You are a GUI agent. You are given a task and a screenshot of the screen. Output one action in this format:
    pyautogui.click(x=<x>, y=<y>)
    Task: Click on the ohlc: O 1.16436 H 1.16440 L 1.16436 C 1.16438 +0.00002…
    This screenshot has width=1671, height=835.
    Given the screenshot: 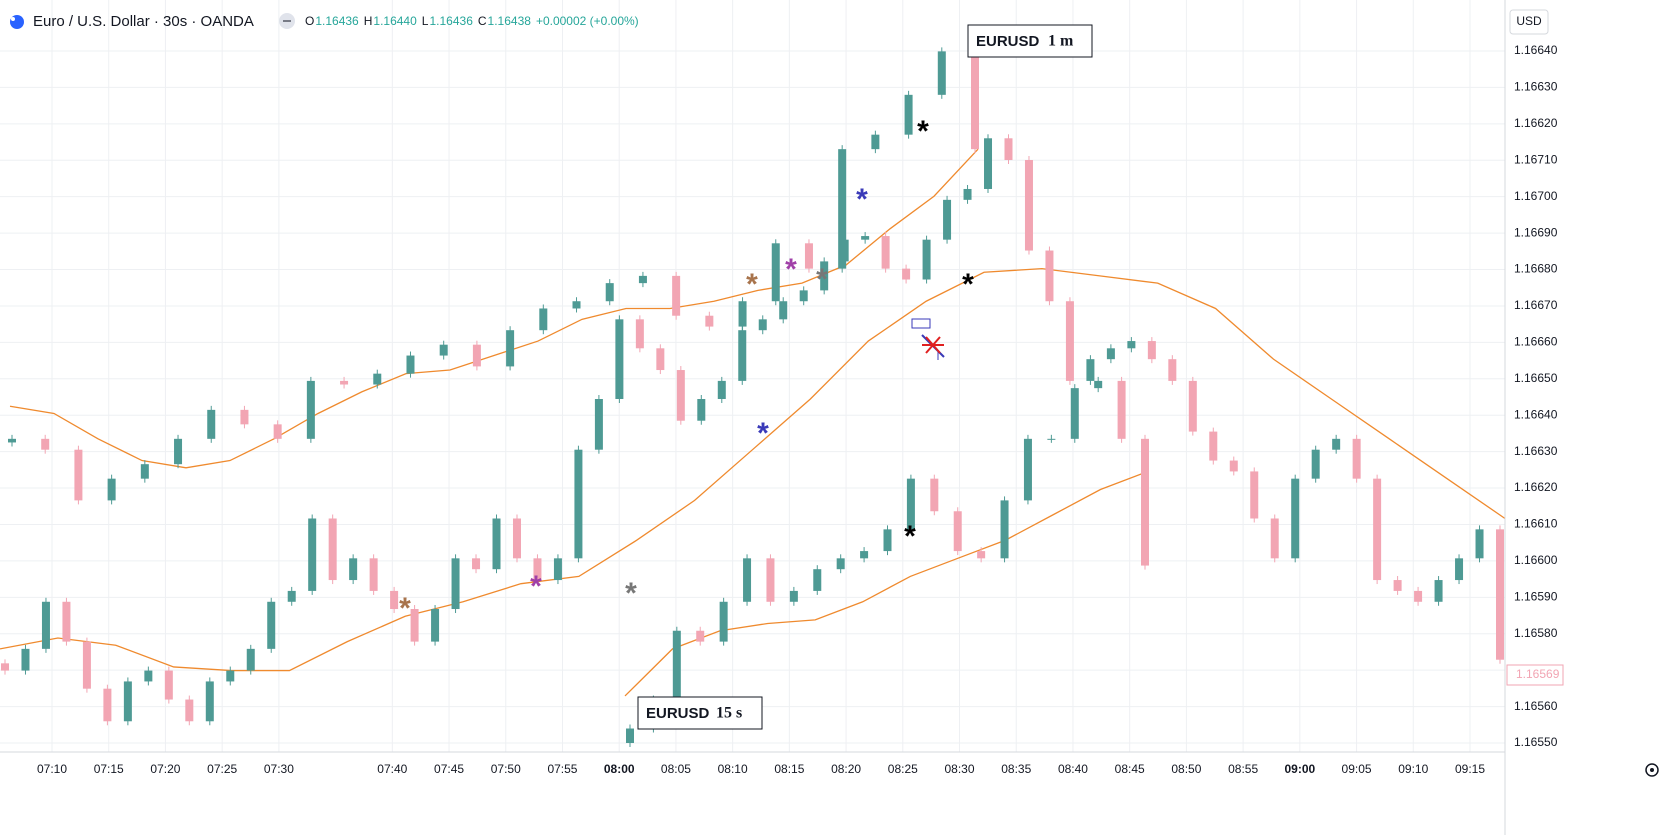 What is the action you would take?
    pyautogui.click(x=472, y=21)
    